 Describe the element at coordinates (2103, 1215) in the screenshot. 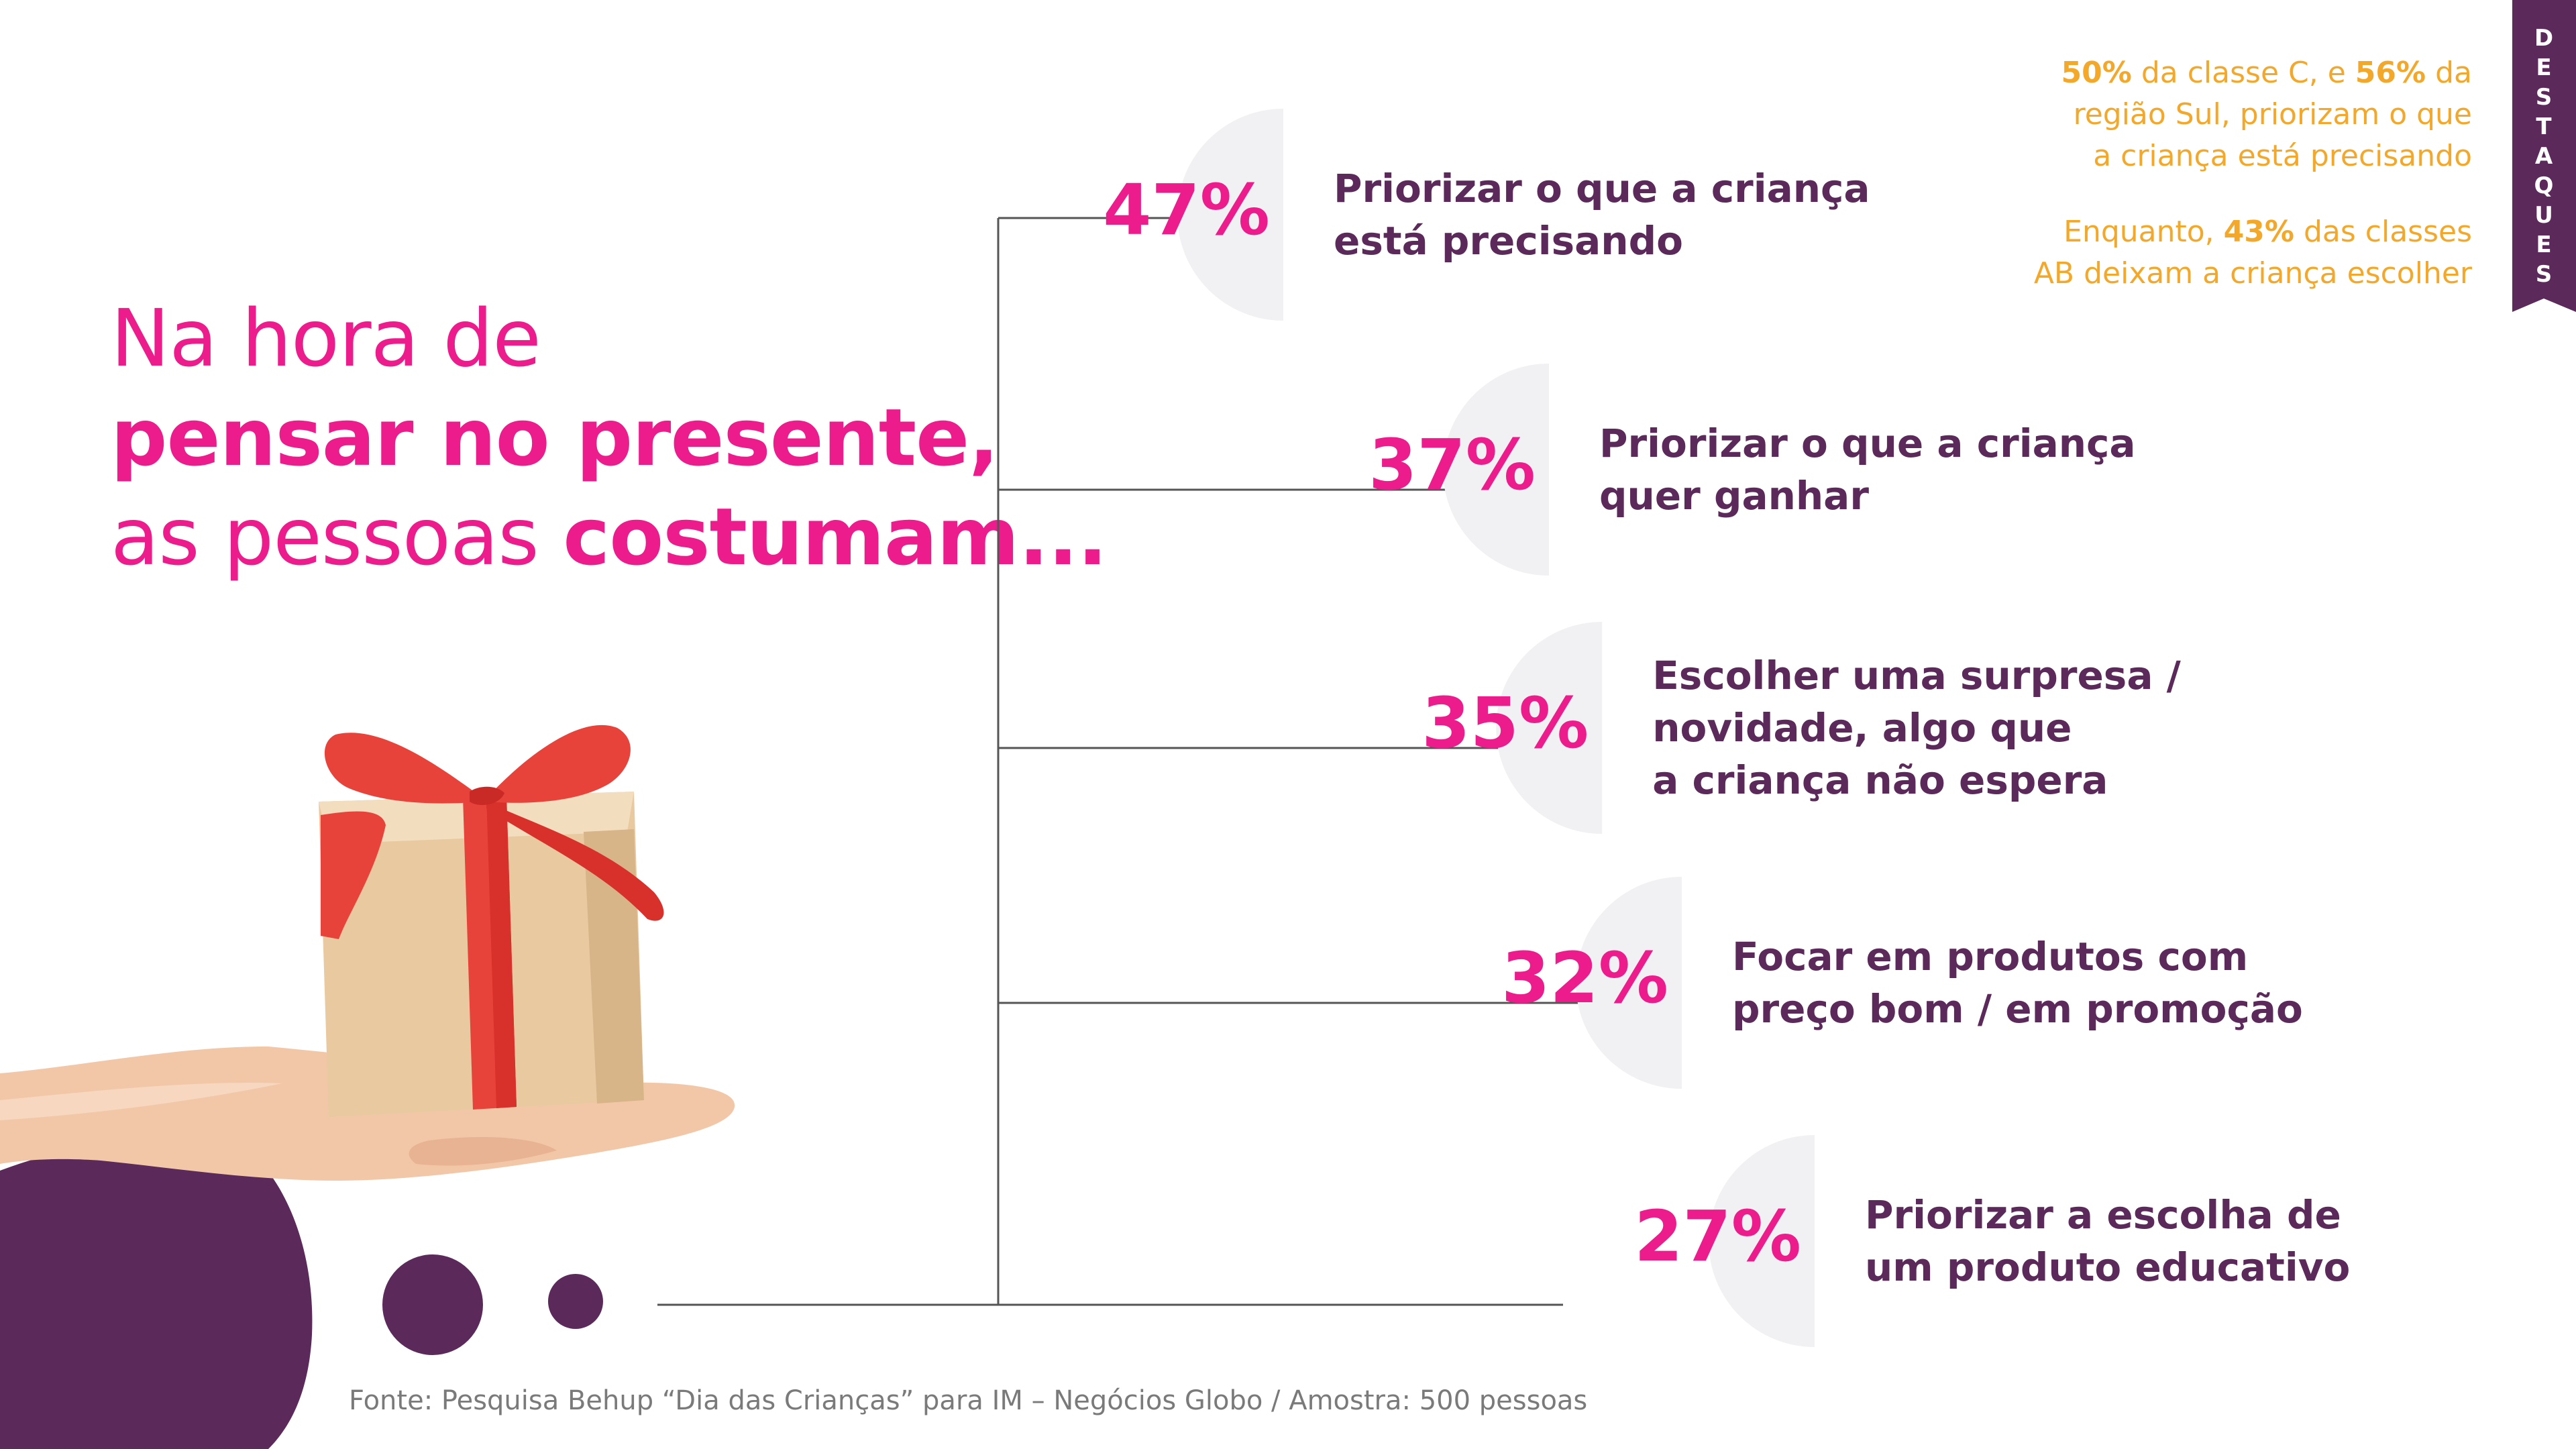

I see `chart-category-label-line: Priorizar a escolha de` at that location.